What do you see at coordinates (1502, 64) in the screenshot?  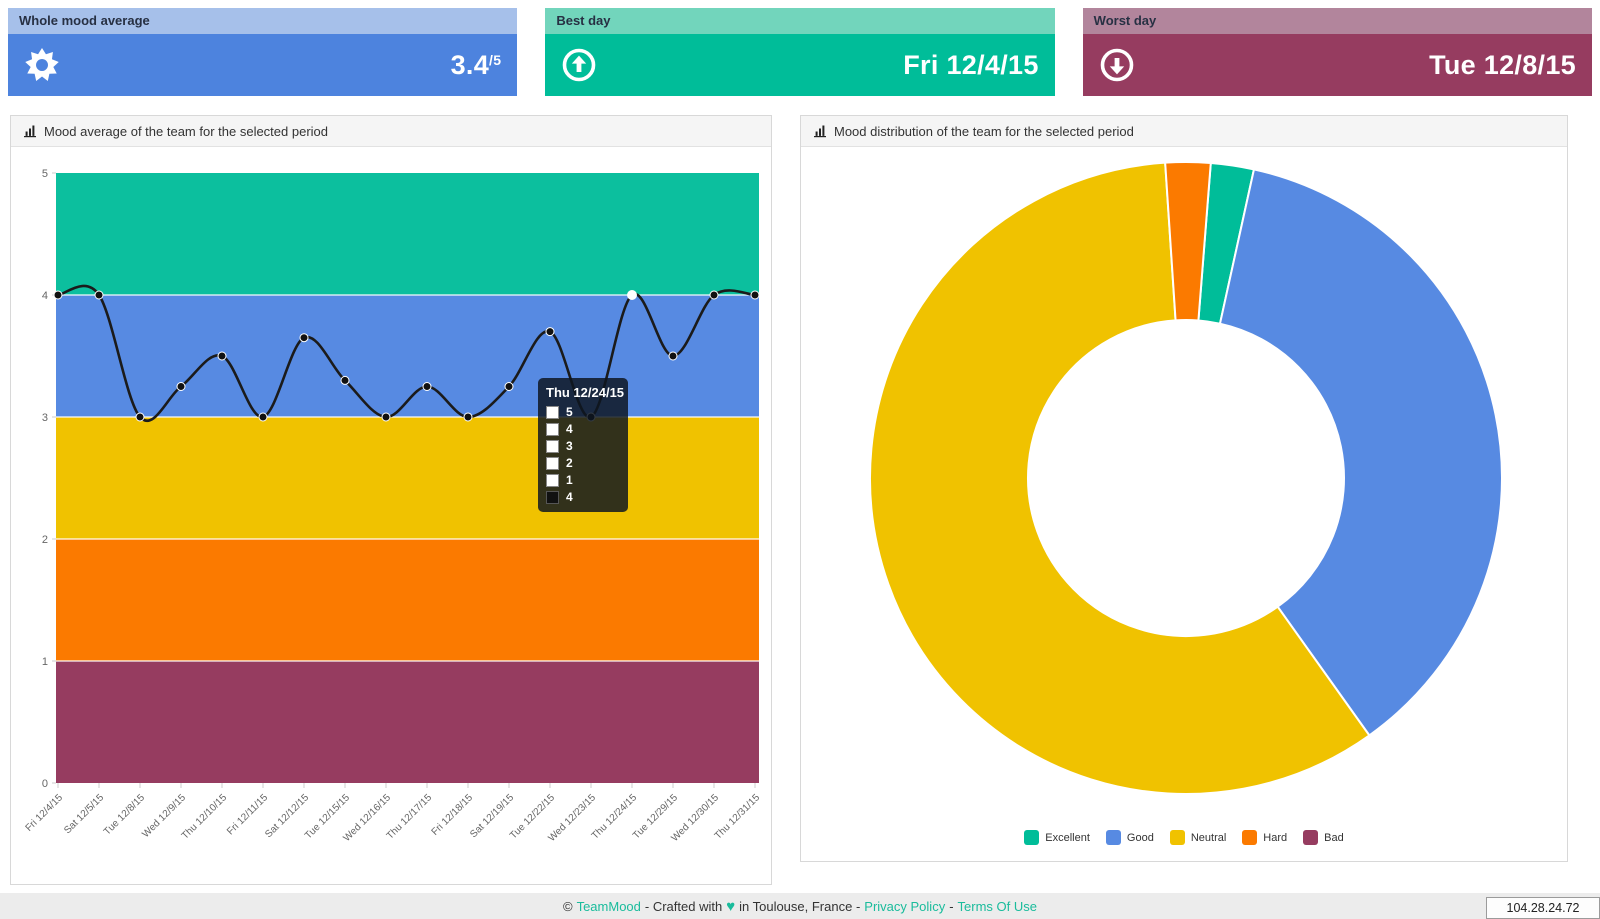 I see `card-value: Tue 12/8/15` at bounding box center [1502, 64].